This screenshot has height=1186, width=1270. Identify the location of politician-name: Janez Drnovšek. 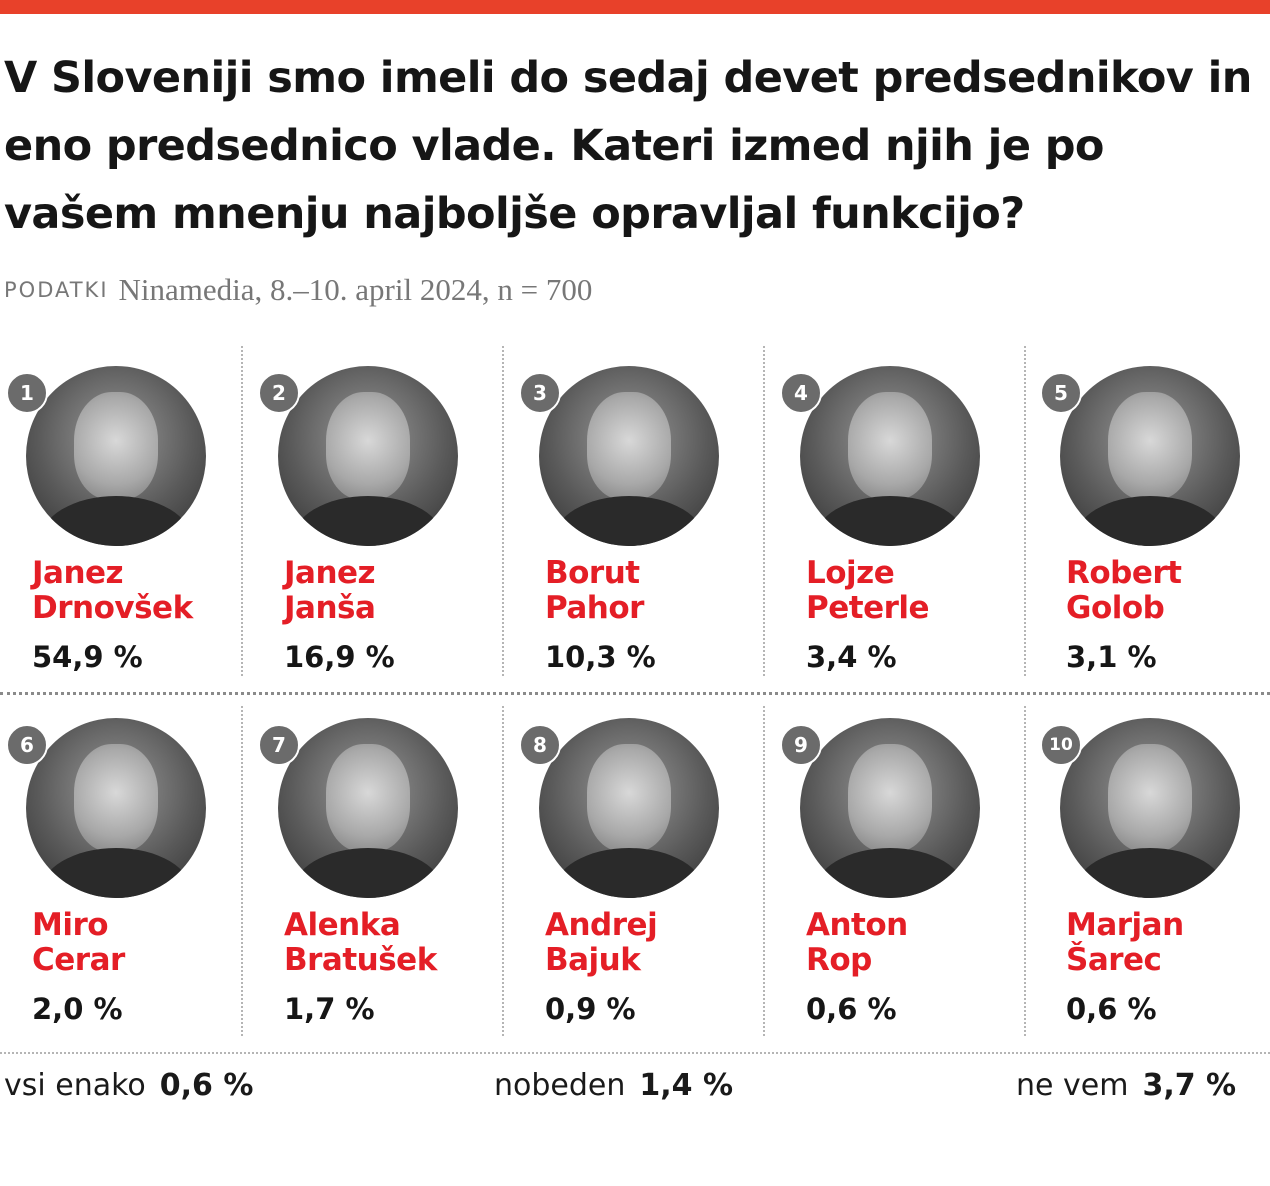
(112, 590).